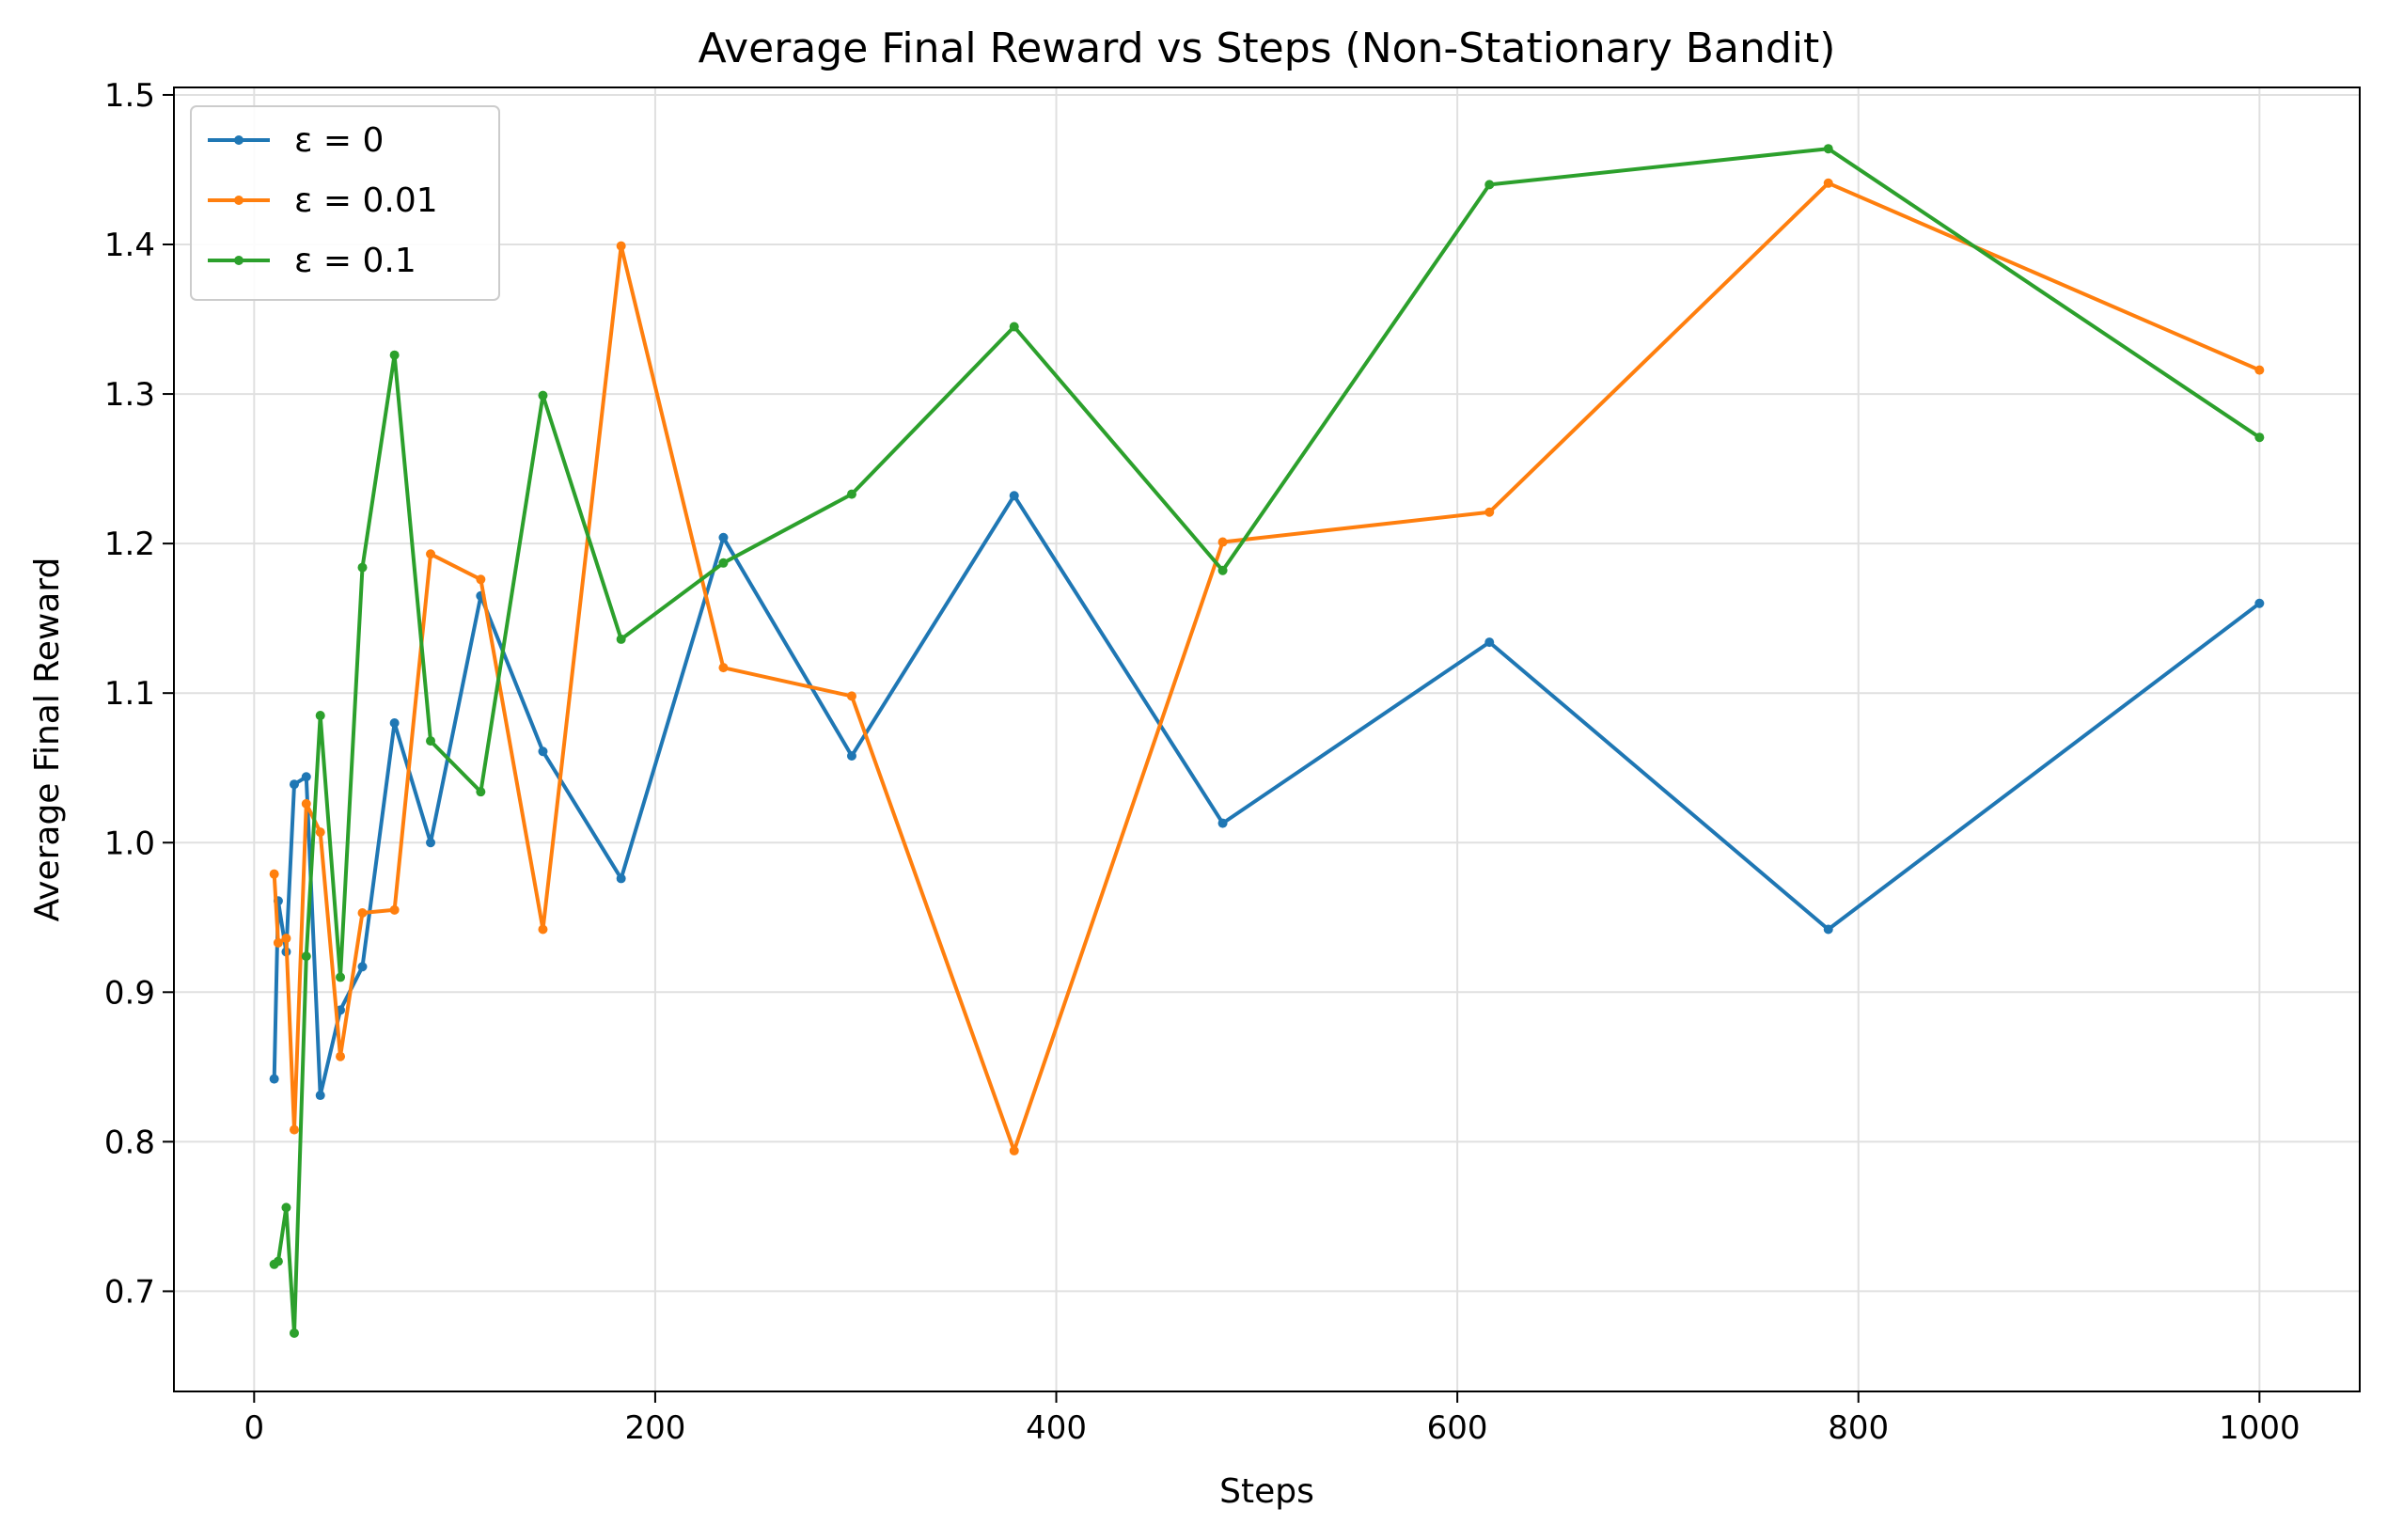 The height and width of the screenshot is (1540, 2387). Describe the element at coordinates (339, 140) in the screenshot. I see `legend-label: ε = 0` at that location.